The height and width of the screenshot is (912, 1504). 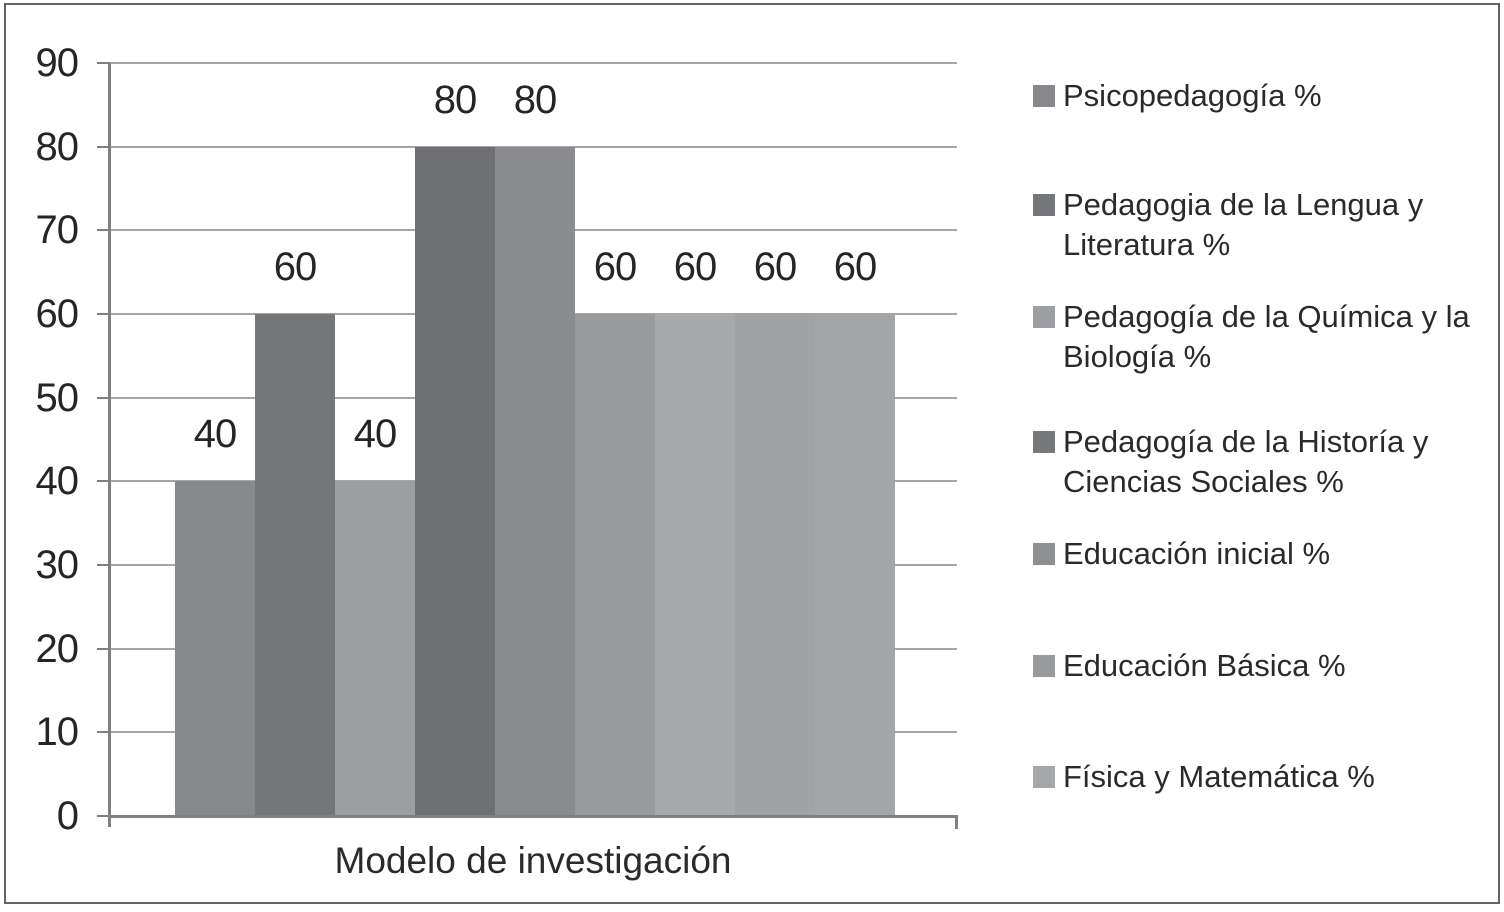 I want to click on y-axis-label: 20, so click(x=57, y=648).